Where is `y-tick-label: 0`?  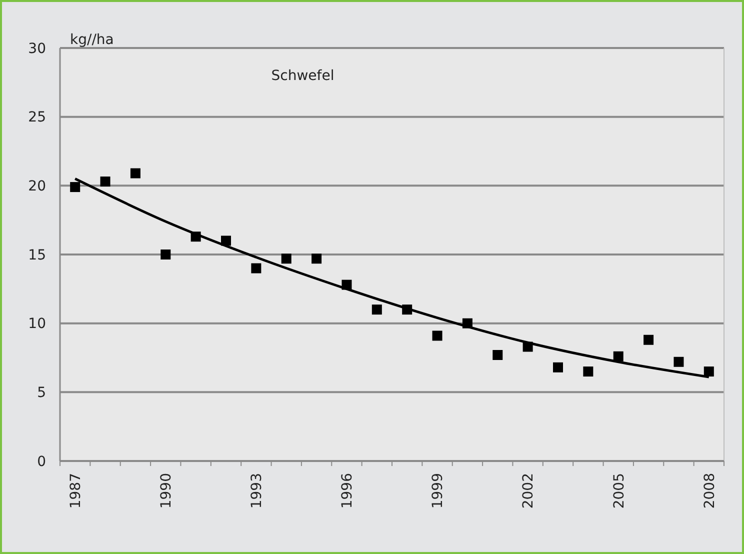
y-tick-label: 0 is located at coordinates (41, 462).